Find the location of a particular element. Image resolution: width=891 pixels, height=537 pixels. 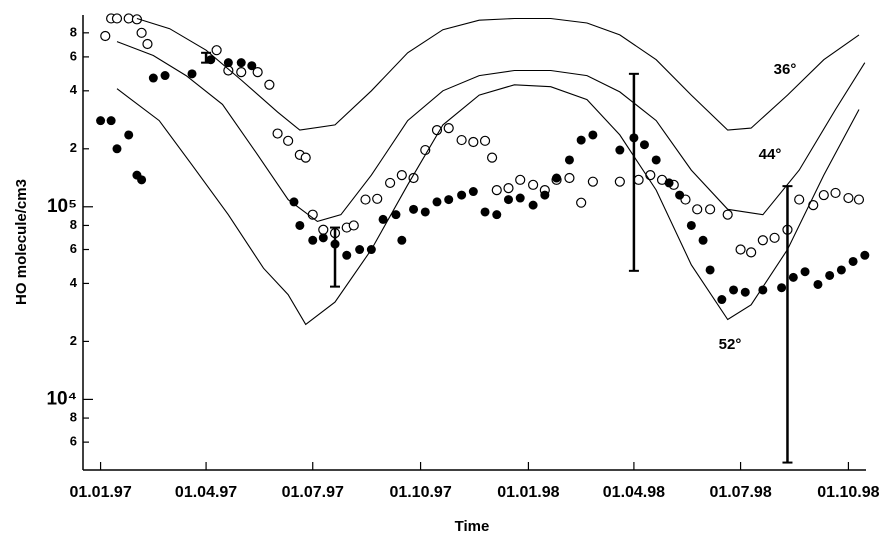

x-axis-label: Time is located at coordinates (472, 526).